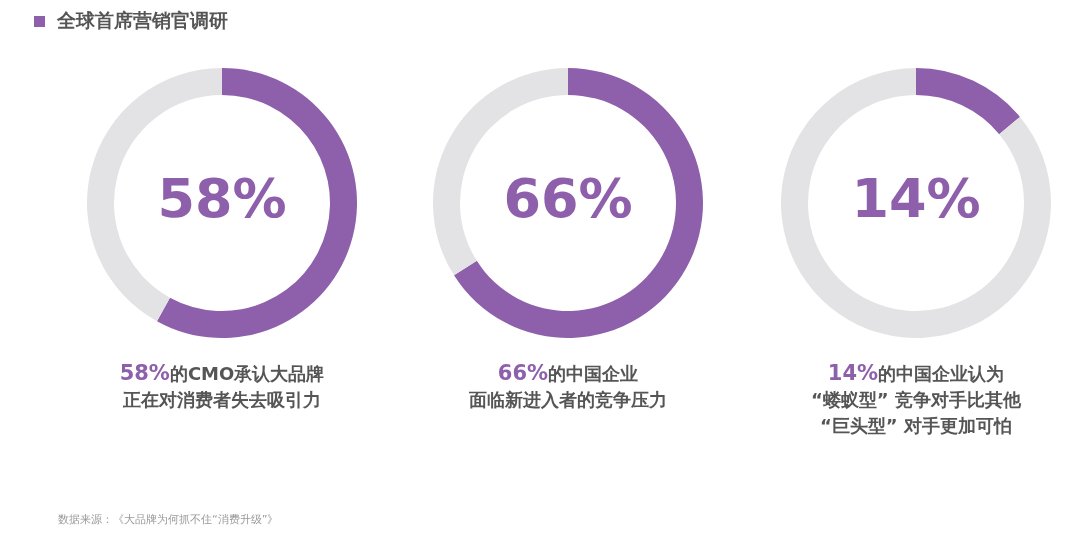 This screenshot has width=1080, height=551. Describe the element at coordinates (916, 426) in the screenshot. I see `text: “巨头型” 对手更加可怕` at that location.